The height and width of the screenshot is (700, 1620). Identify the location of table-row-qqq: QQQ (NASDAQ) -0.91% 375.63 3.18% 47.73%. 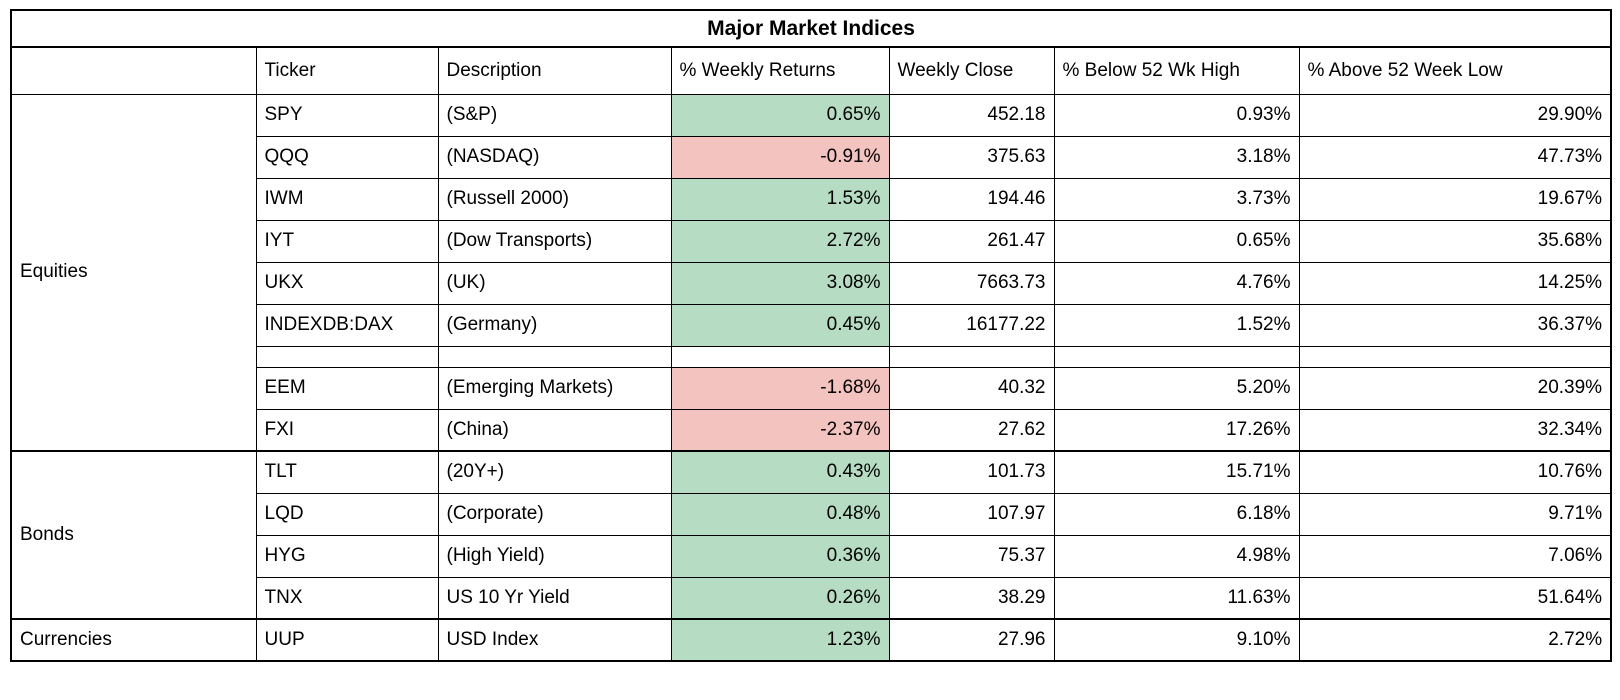
(811, 157).